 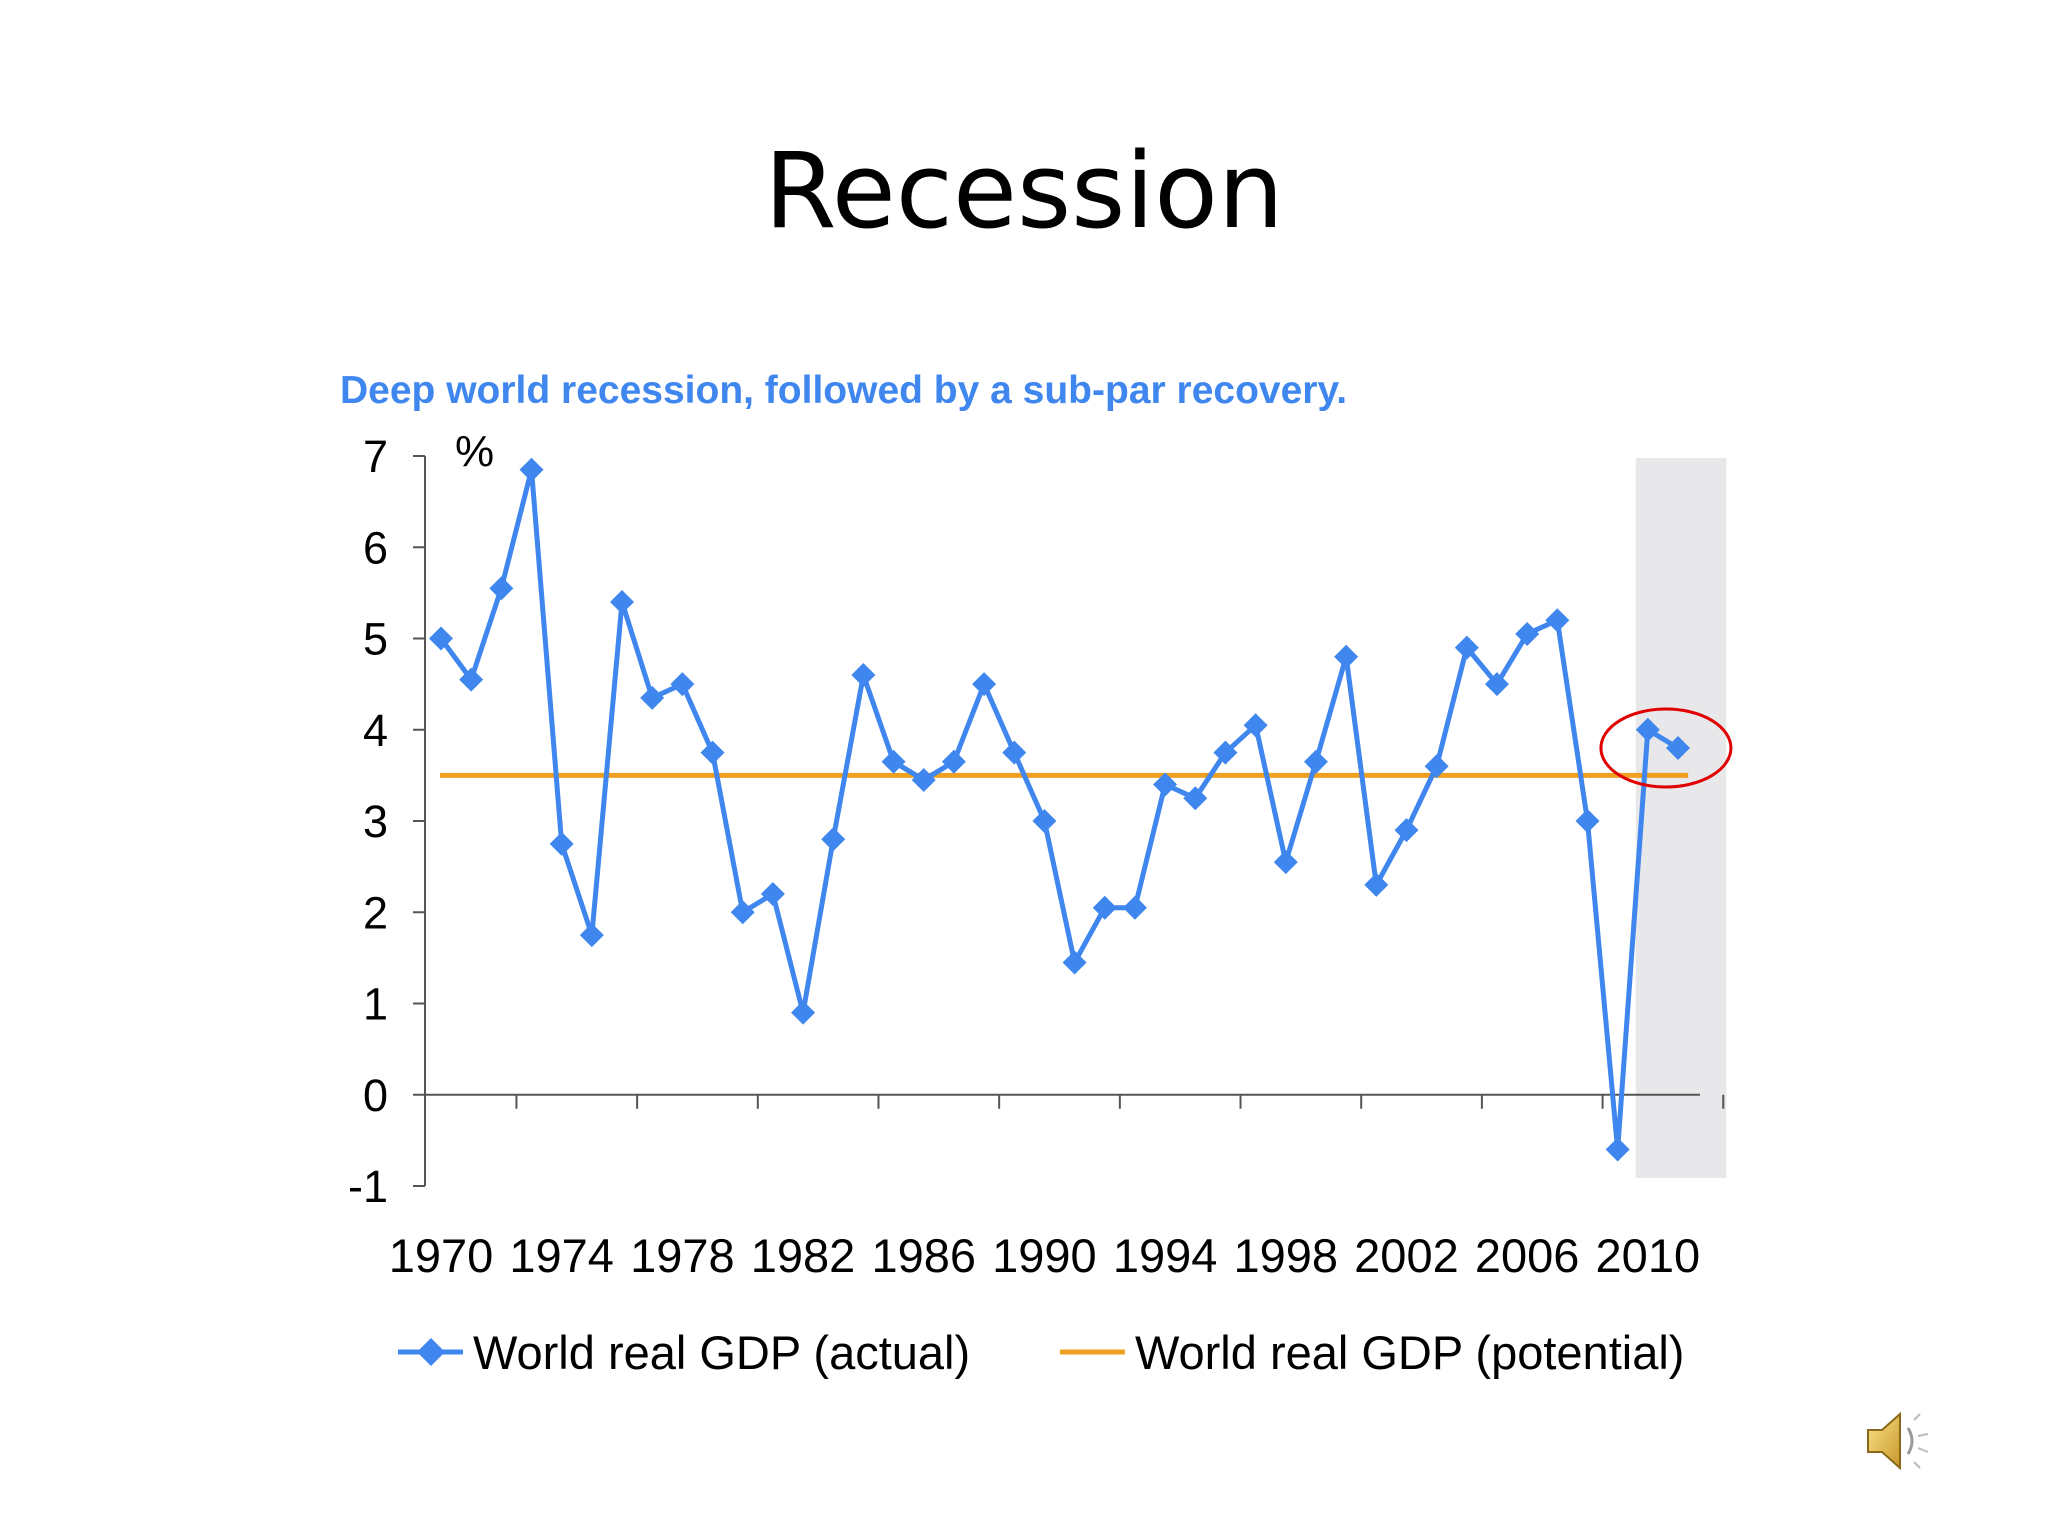 I want to click on forecast-shaded-region, so click(x=1681, y=818).